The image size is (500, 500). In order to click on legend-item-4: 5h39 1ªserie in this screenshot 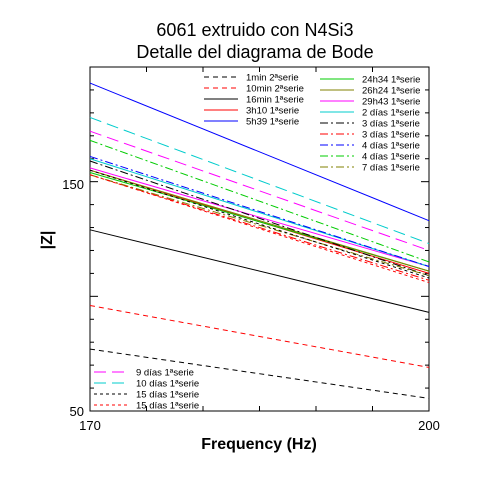, I will do `click(251, 122)`.